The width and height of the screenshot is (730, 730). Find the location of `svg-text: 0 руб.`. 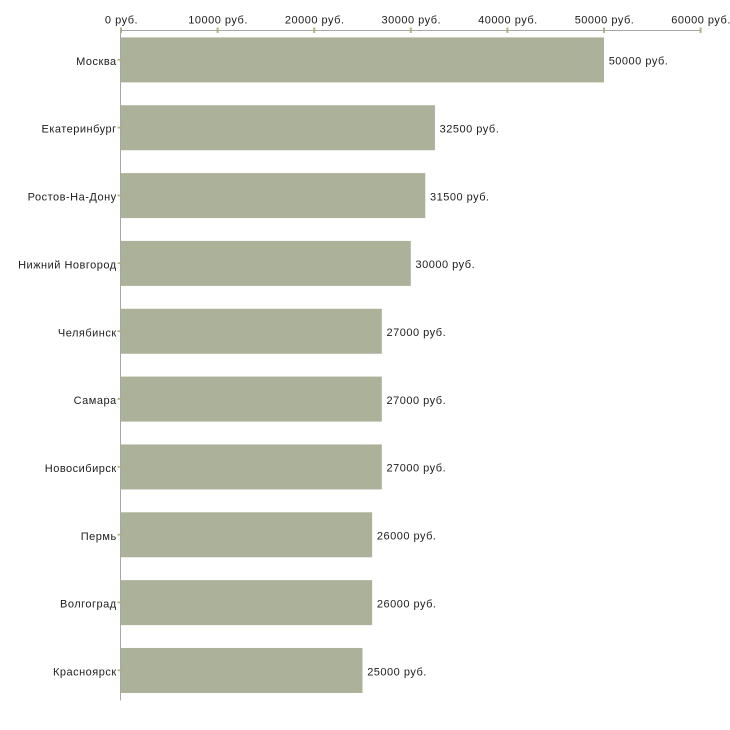

svg-text: 0 руб. is located at coordinates (121, 21).